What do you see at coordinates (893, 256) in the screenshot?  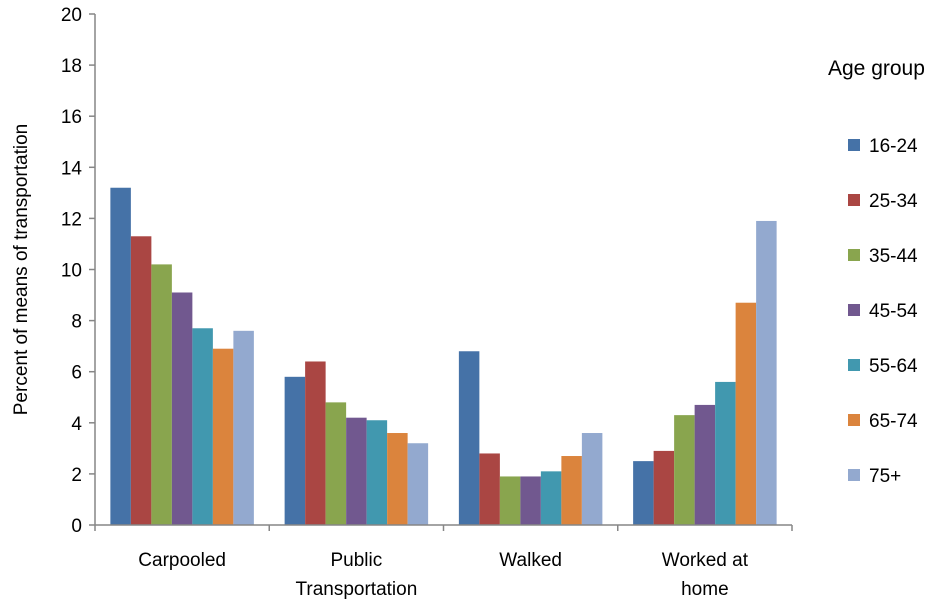 I see `legend-label: 35-44` at bounding box center [893, 256].